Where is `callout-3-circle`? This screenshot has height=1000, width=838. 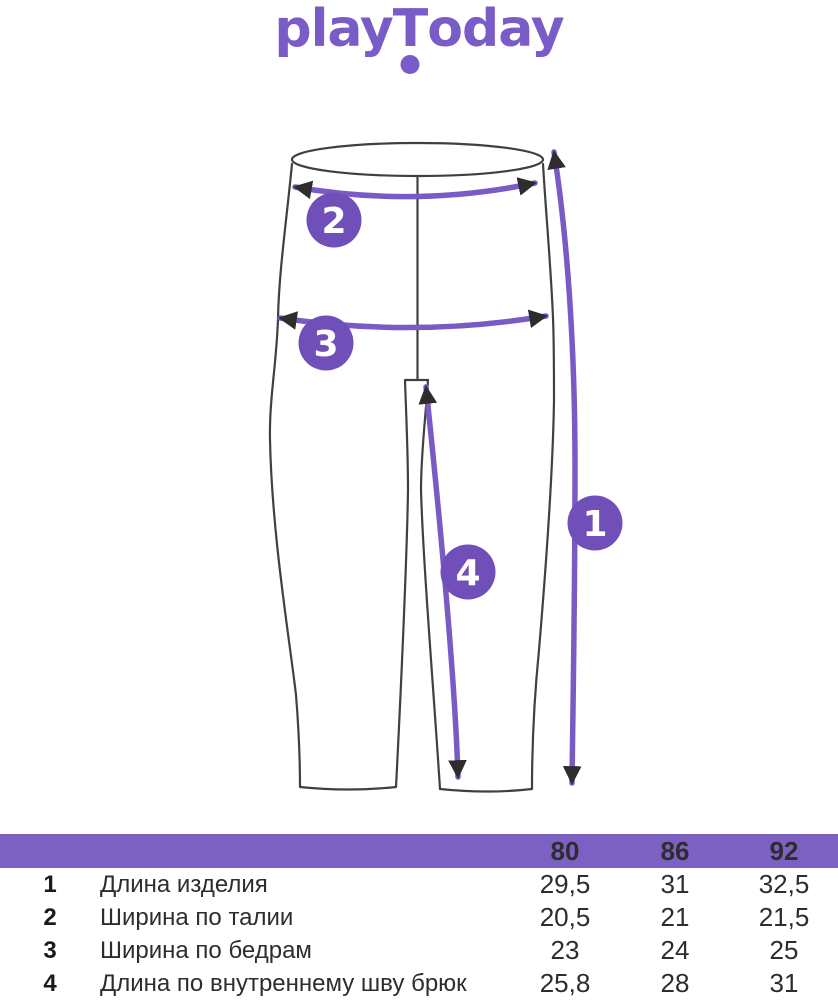 callout-3-circle is located at coordinates (326, 343).